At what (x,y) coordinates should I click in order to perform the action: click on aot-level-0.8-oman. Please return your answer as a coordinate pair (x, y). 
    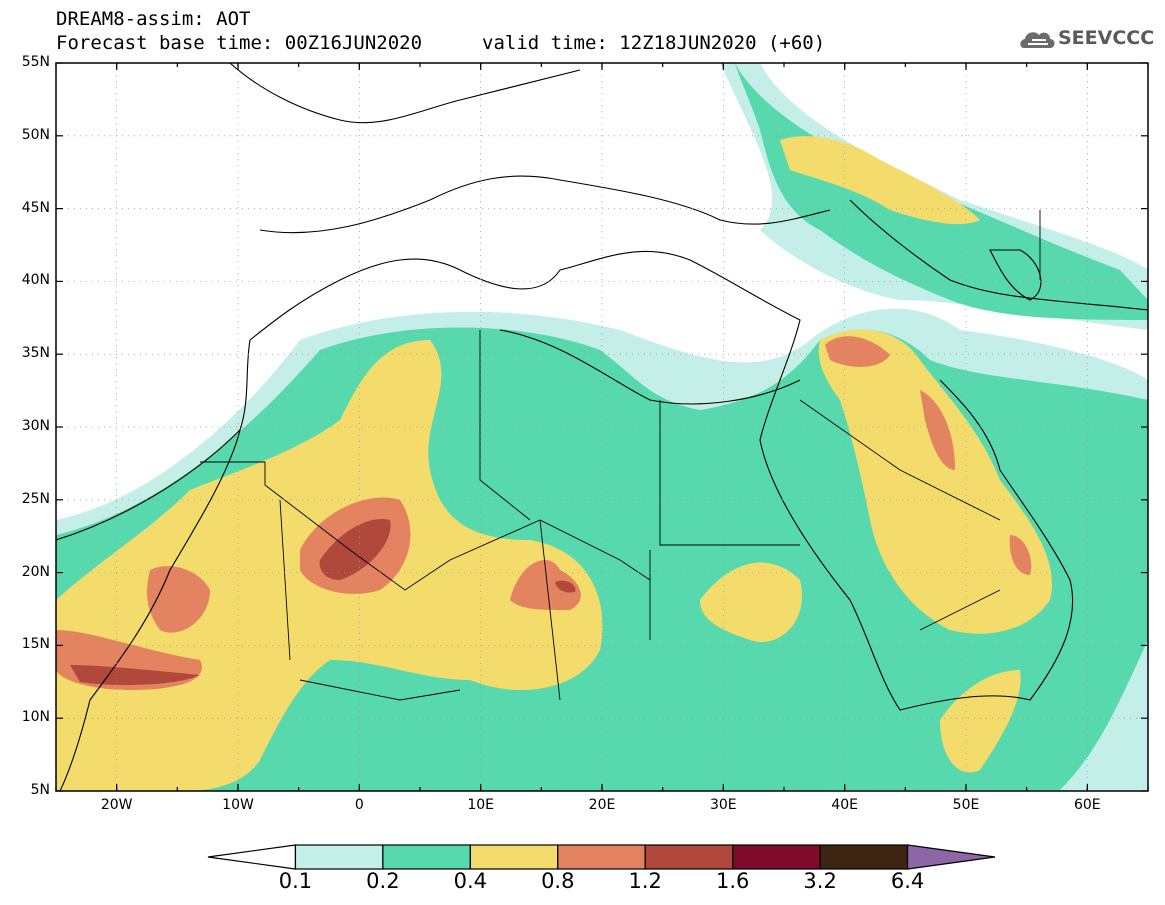
    Looking at the image, I should click on (1020, 555).